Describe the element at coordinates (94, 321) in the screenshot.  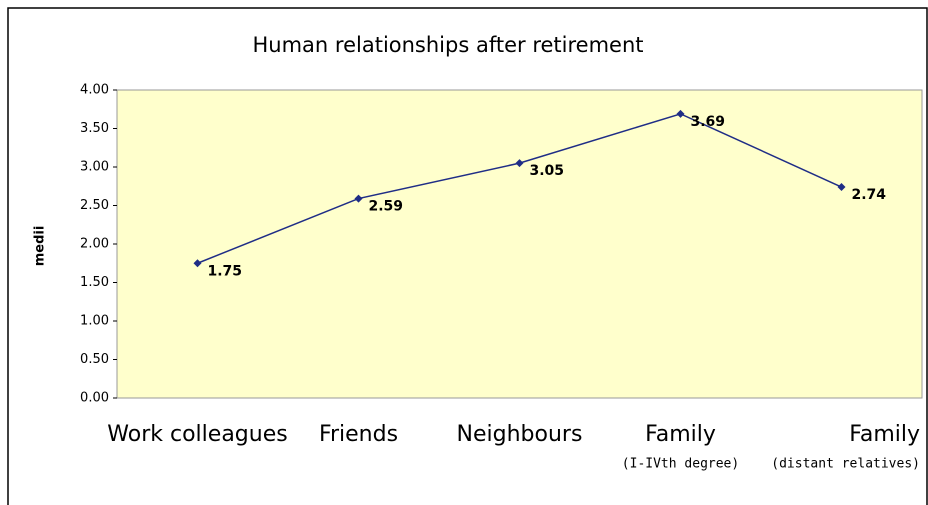
I see `y-tick-label: 1.00` at that location.